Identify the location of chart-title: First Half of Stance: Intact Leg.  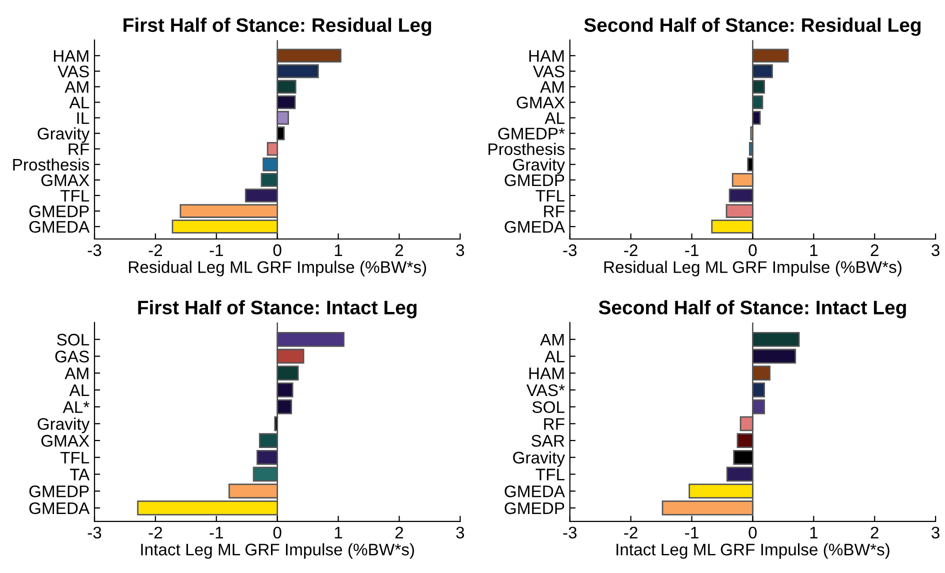
(277, 309).